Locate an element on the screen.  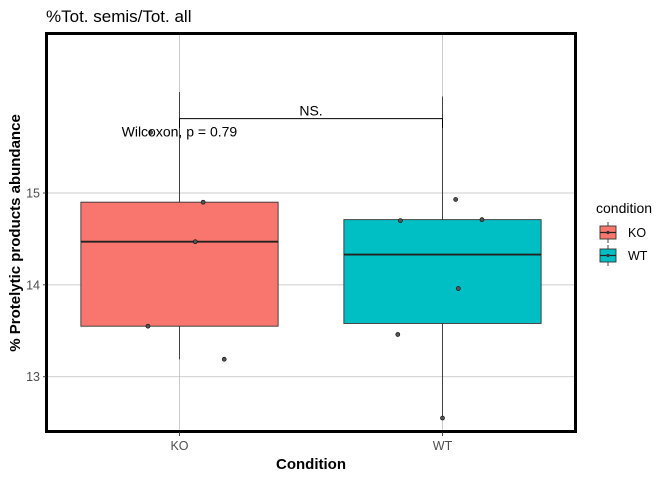
significance-bracket-line is located at coordinates (311, 123).